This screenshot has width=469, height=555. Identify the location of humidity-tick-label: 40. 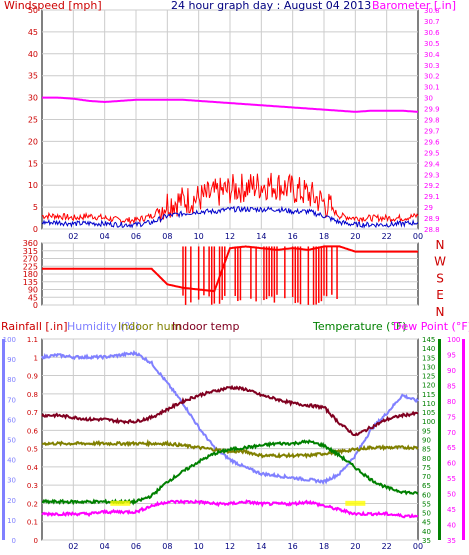
(11, 461).